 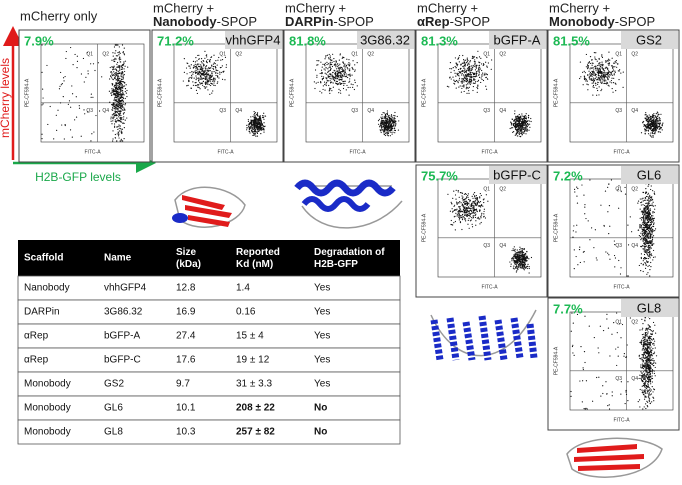 I want to click on quadrant-label: Q4, so click(x=238, y=111).